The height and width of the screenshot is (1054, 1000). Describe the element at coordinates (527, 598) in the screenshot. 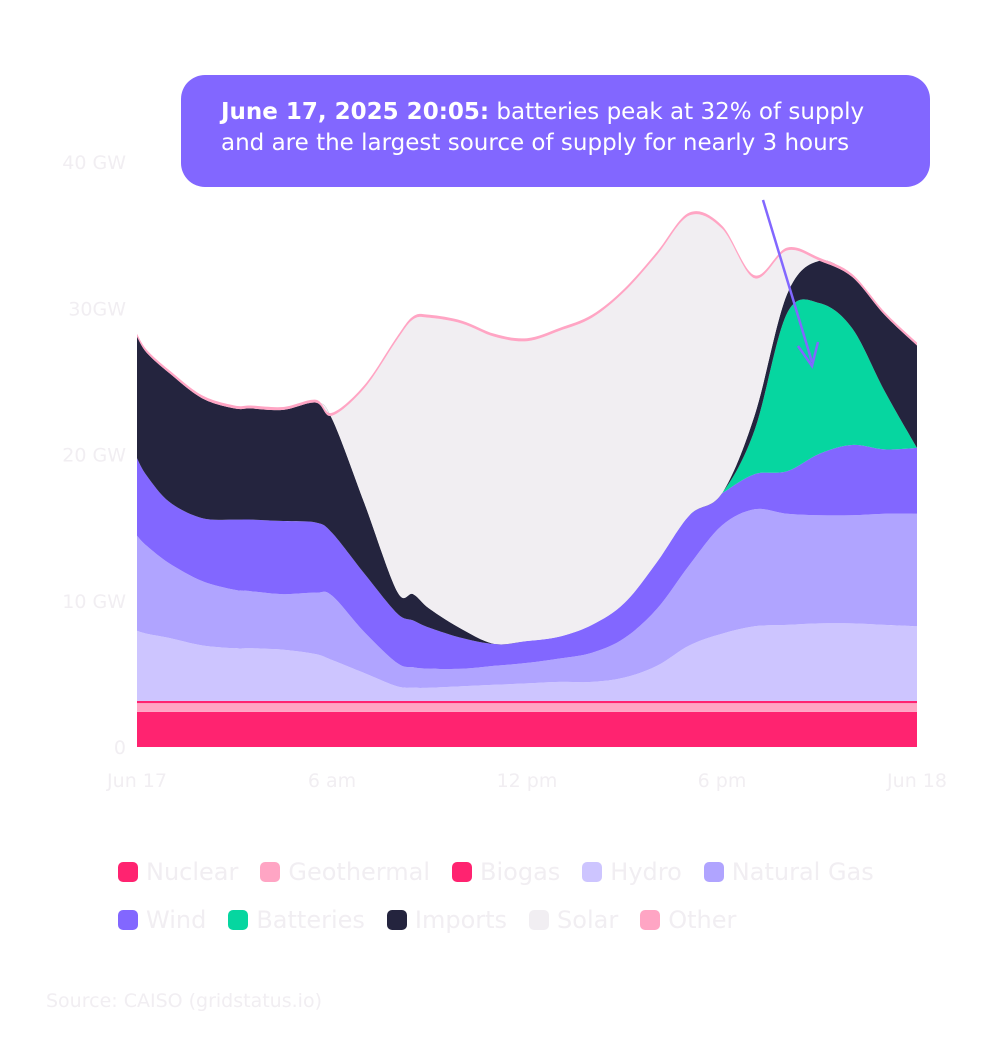

I see `area-natural-gas` at that location.